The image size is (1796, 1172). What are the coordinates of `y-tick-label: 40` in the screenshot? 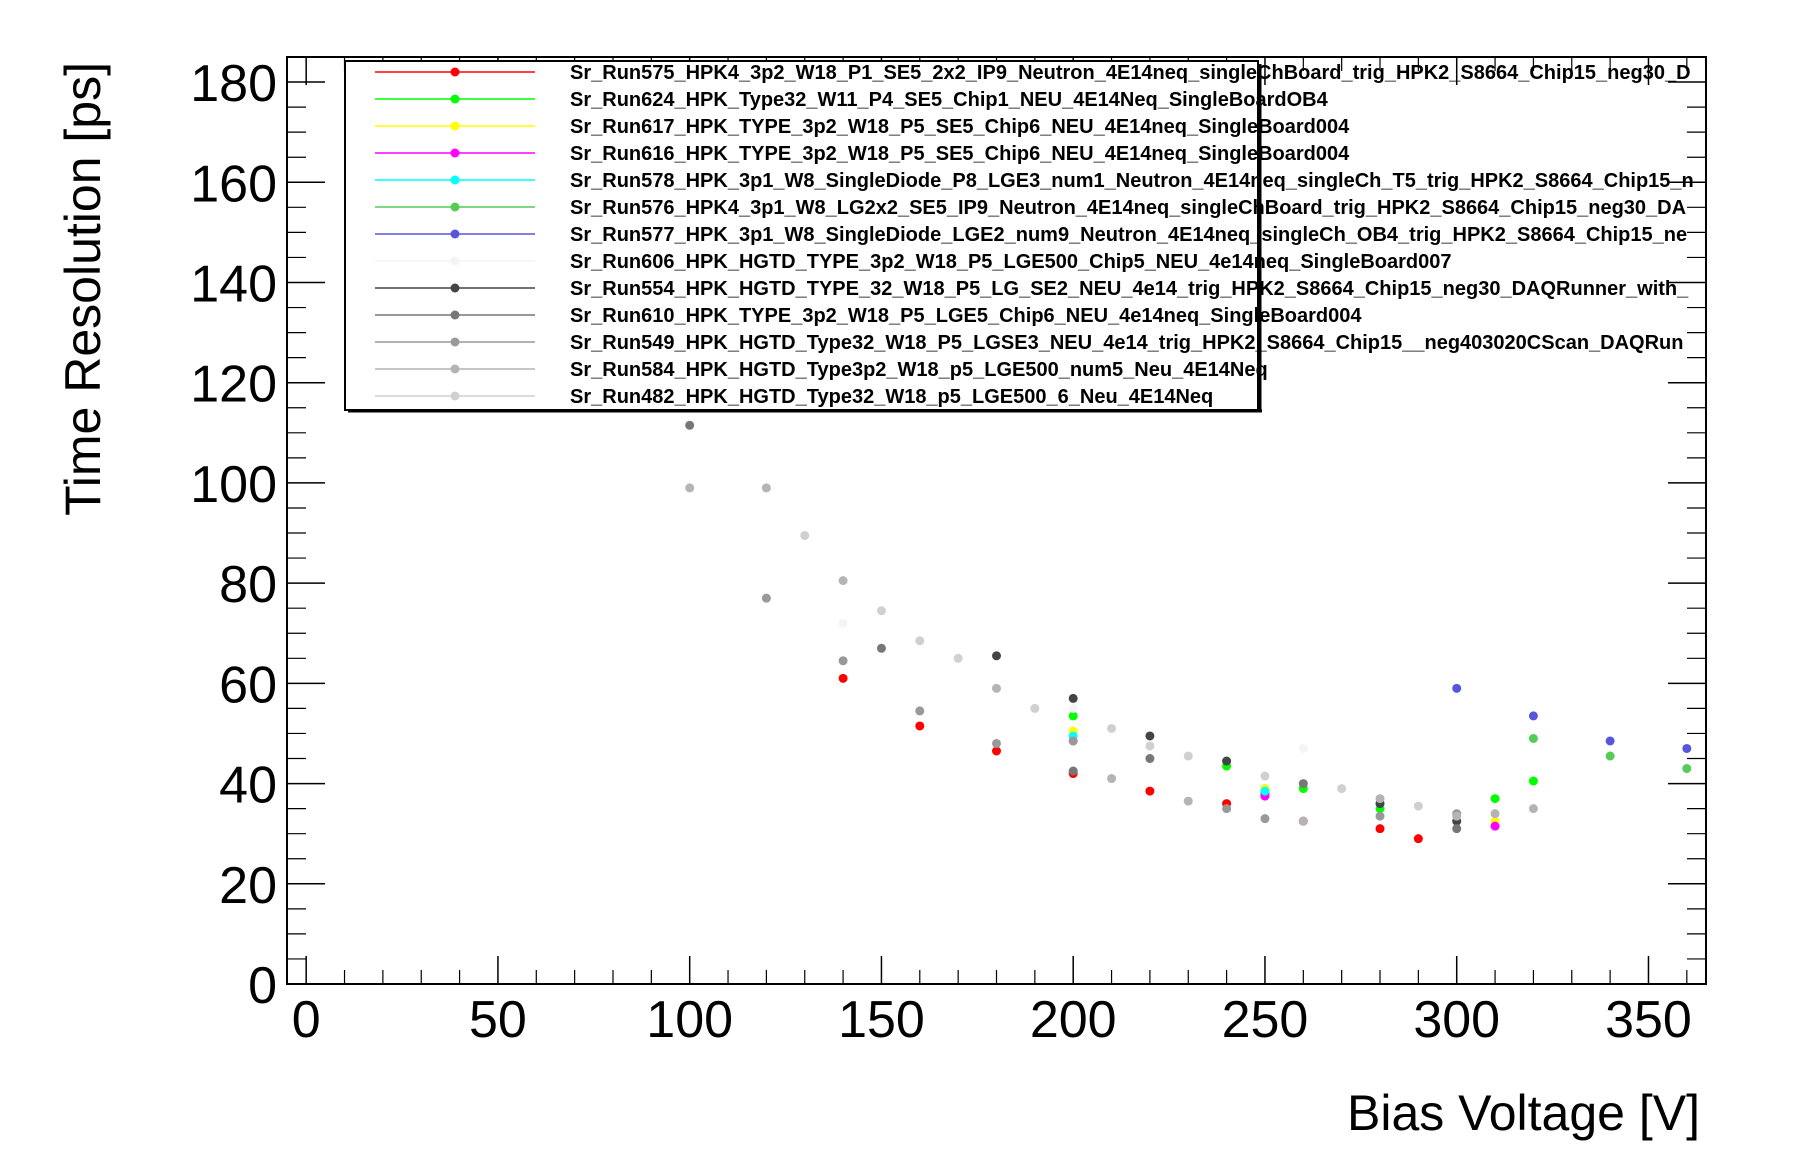 It's located at (248, 786).